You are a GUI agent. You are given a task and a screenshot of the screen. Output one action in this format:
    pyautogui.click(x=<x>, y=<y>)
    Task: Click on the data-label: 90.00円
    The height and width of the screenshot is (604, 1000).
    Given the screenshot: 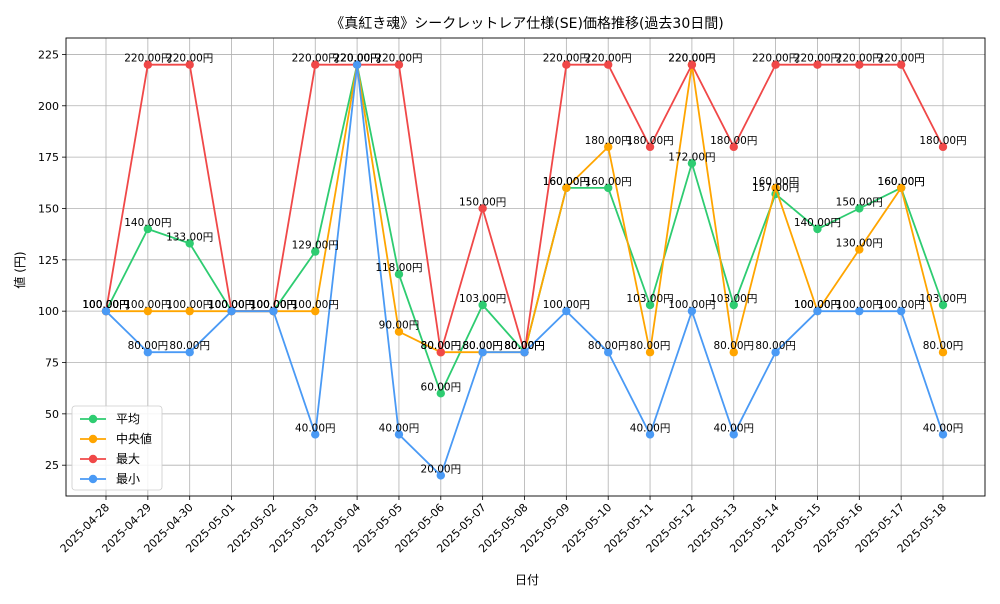 What is the action you would take?
    pyautogui.click(x=399, y=326)
    